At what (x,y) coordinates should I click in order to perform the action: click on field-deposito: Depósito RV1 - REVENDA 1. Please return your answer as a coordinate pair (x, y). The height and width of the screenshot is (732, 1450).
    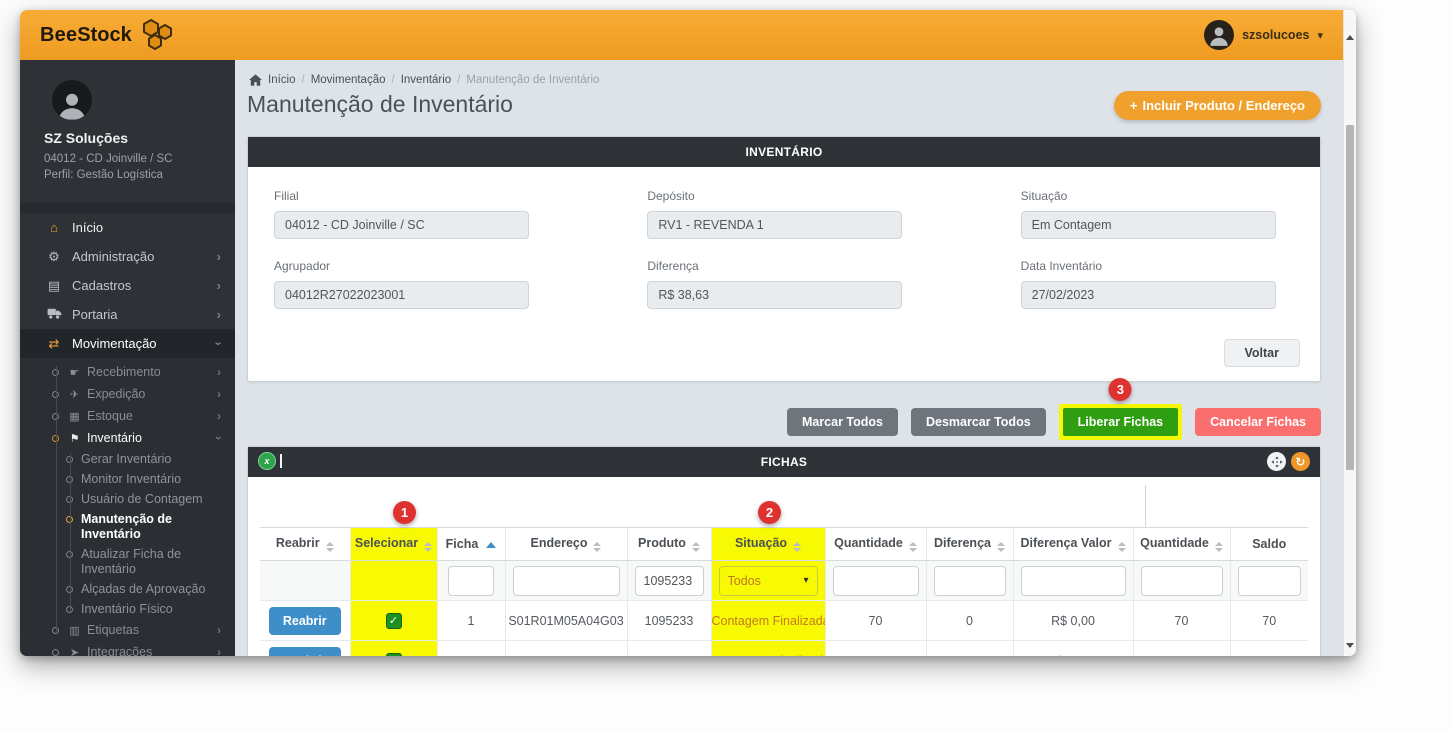
    Looking at the image, I should click on (783, 214).